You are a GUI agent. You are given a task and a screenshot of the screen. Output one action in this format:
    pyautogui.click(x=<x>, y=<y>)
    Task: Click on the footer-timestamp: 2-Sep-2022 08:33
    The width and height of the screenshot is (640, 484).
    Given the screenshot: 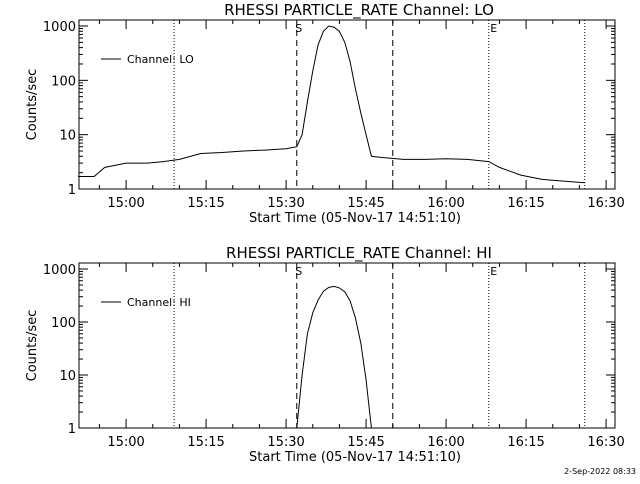 What is the action you would take?
    pyautogui.click(x=600, y=471)
    